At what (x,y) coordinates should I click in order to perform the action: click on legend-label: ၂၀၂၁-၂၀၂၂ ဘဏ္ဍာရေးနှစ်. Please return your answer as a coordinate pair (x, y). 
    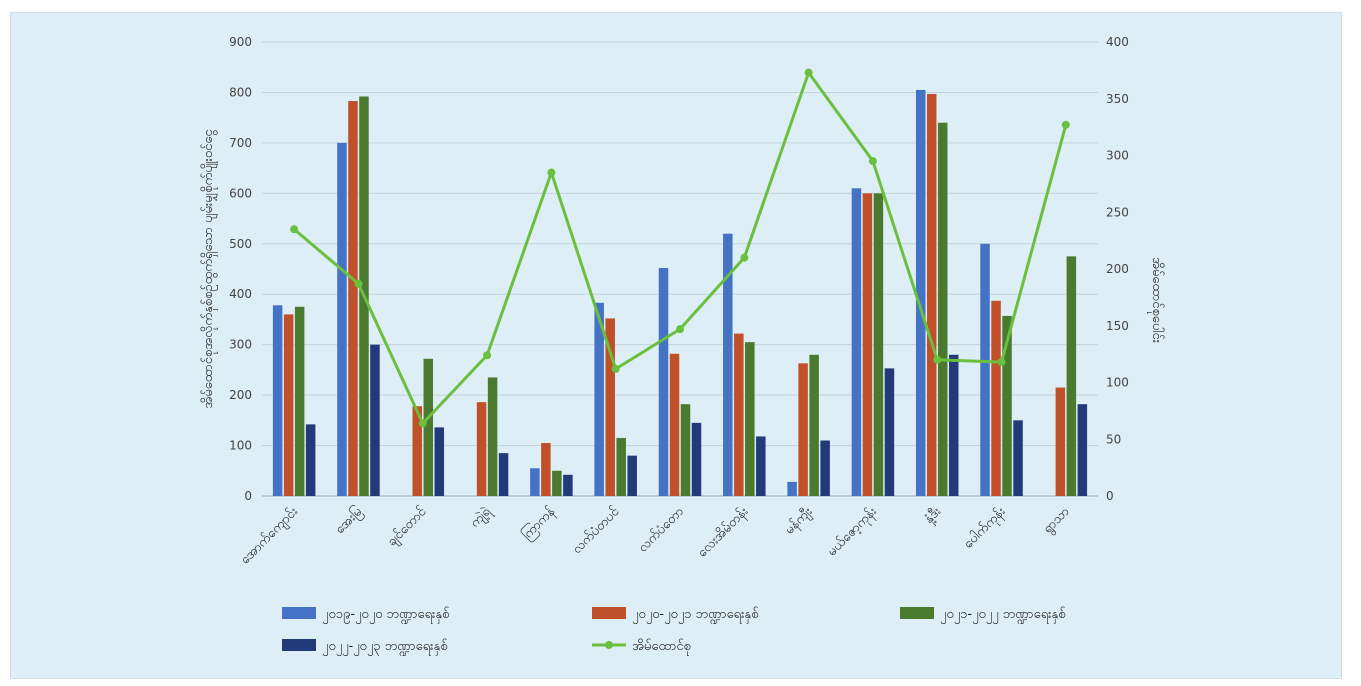
    Looking at the image, I should click on (1003, 615).